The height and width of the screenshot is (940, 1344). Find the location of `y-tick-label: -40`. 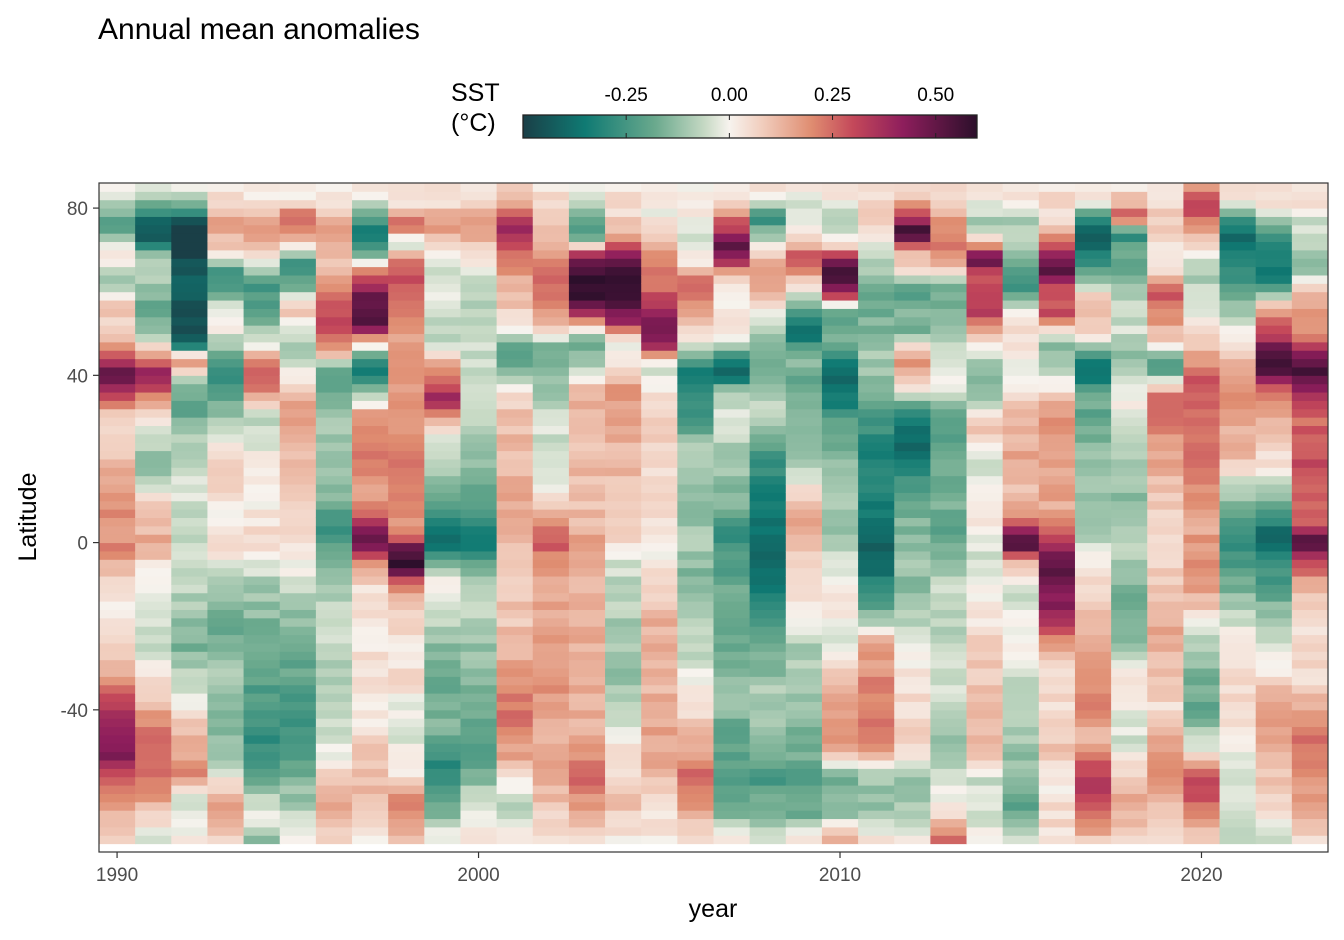

y-tick-label: -40 is located at coordinates (74, 711).